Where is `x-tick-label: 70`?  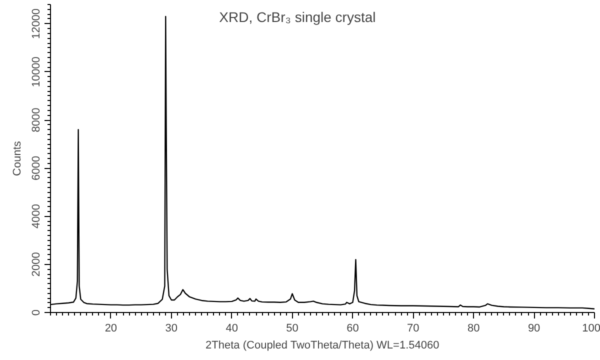 x-tick-label: 70 is located at coordinates (413, 328).